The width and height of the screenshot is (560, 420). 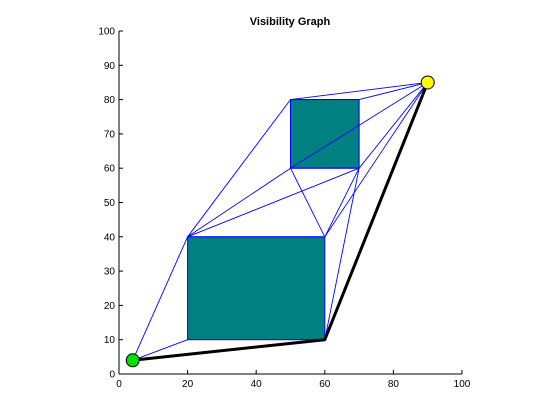 What do you see at coordinates (325, 384) in the screenshot?
I see `x-tick-label: 60` at bounding box center [325, 384].